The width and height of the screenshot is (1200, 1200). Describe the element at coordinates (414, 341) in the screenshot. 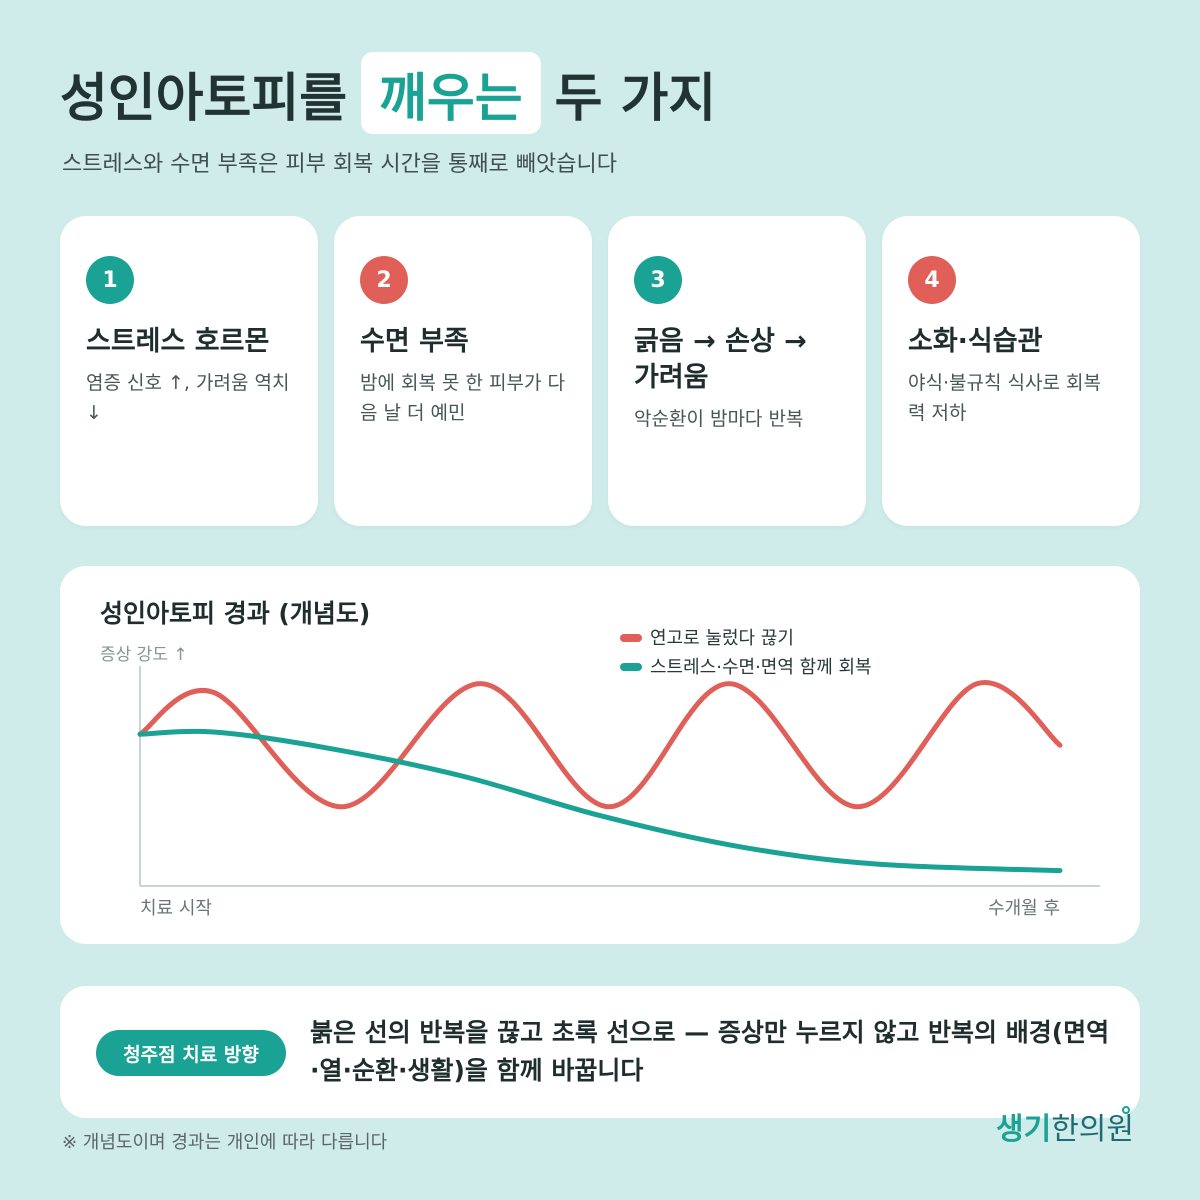

I see `card-title: 수면 부족` at that location.